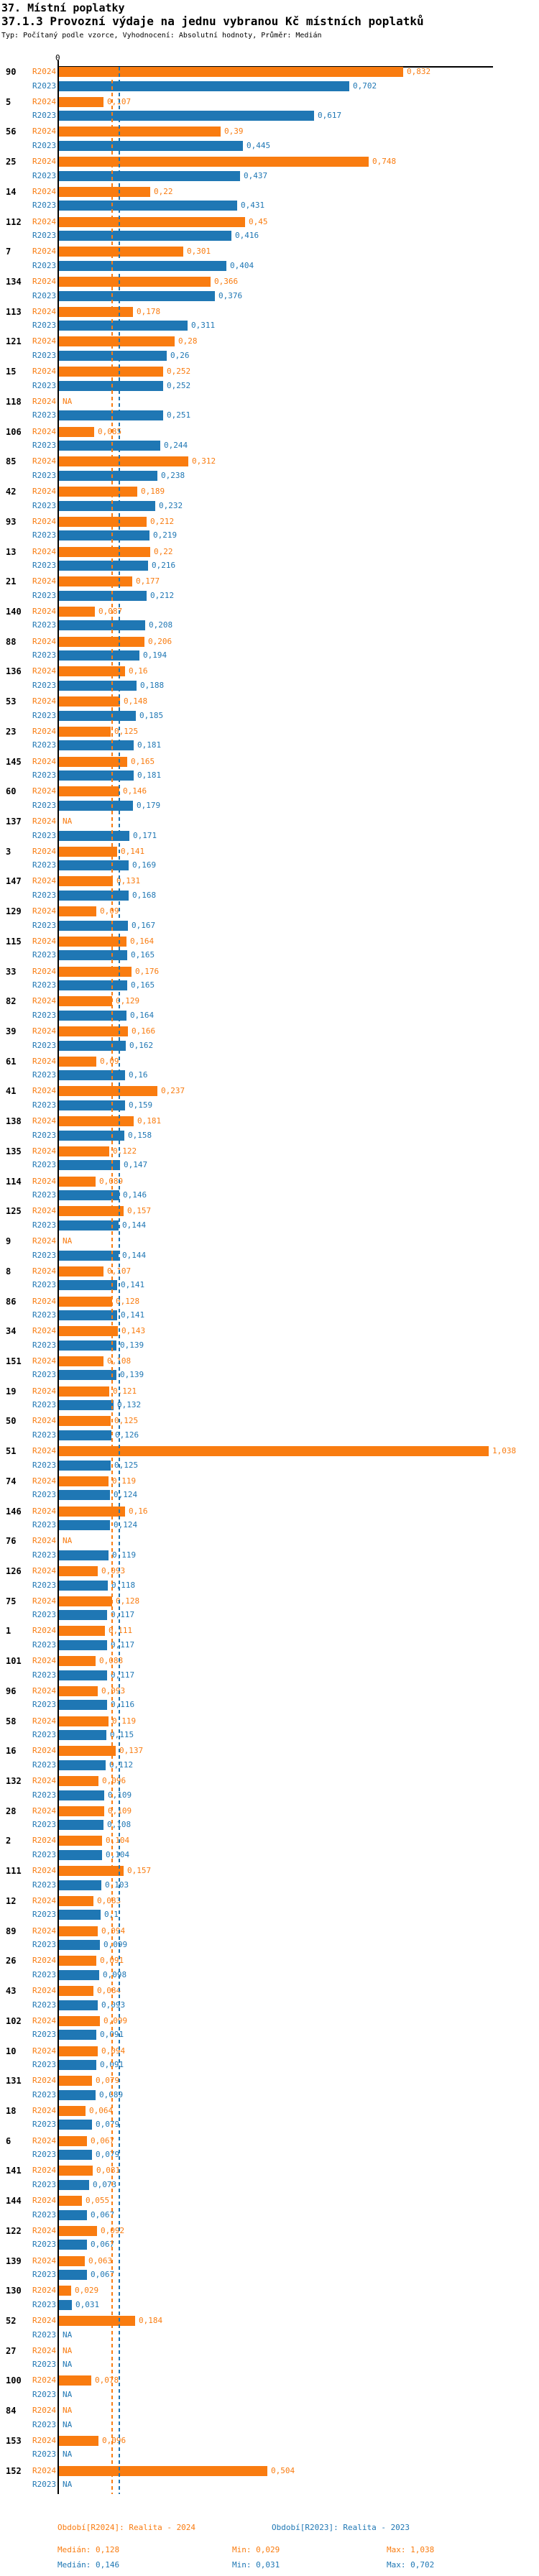 This screenshot has width=539, height=2576. I want to click on value-label-r2023: 0,147, so click(136, 1165).